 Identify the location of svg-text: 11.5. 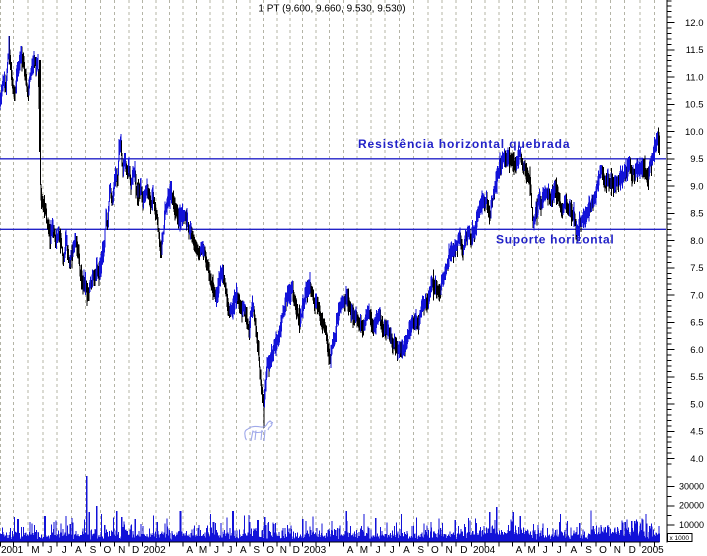
(695, 50).